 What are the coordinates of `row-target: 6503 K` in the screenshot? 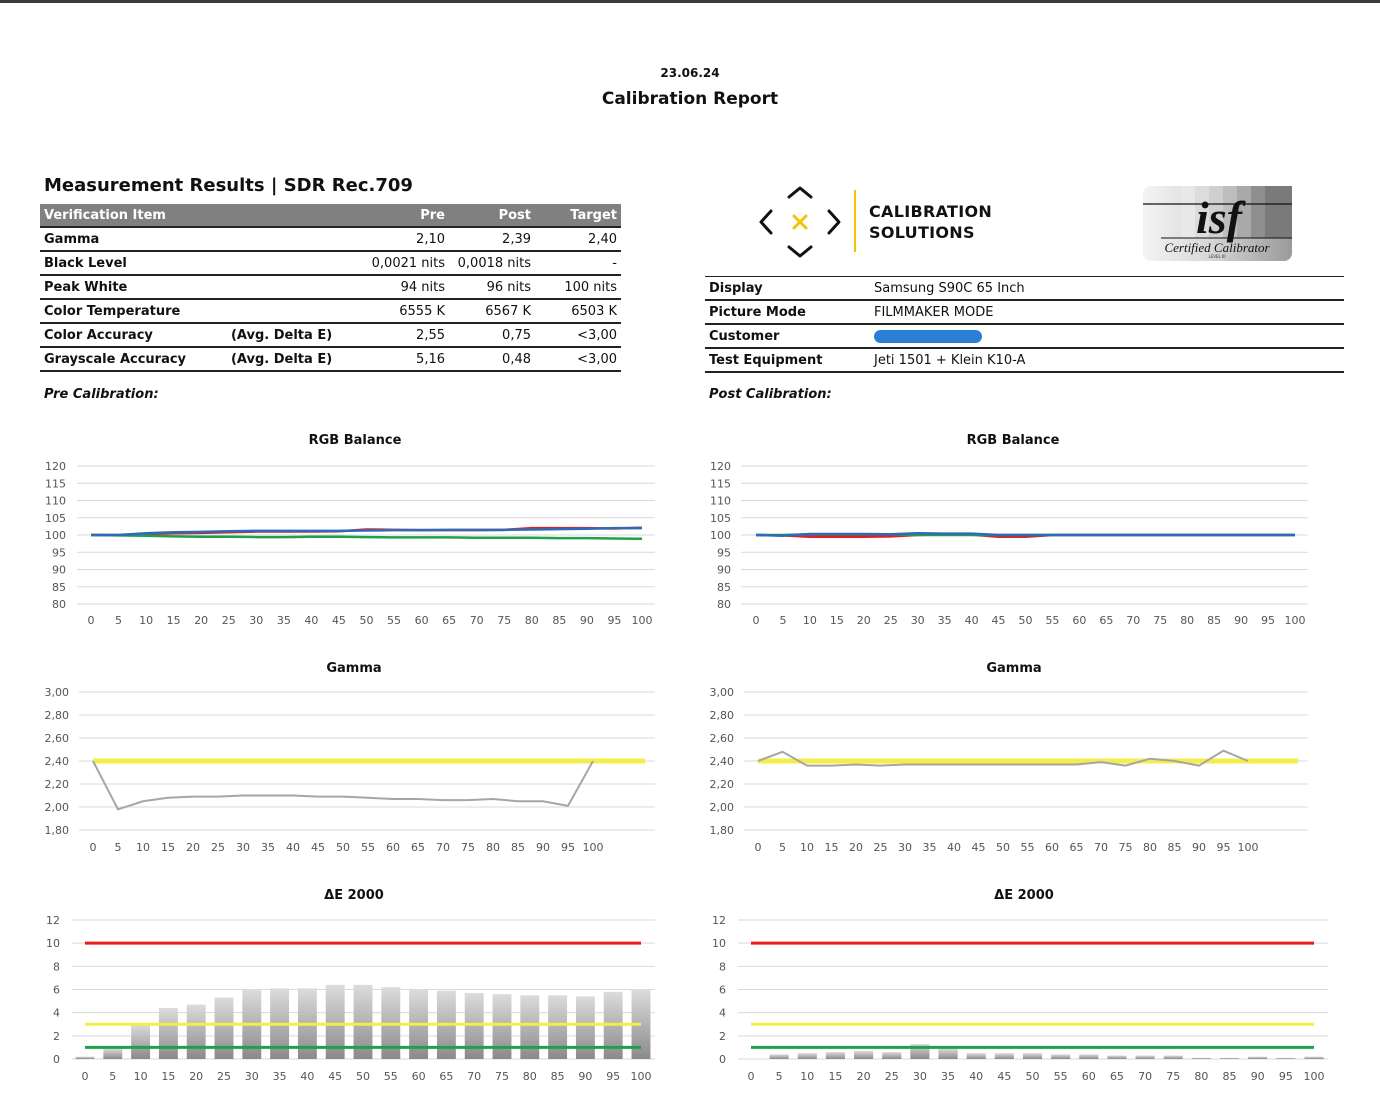 It's located at (578, 311).